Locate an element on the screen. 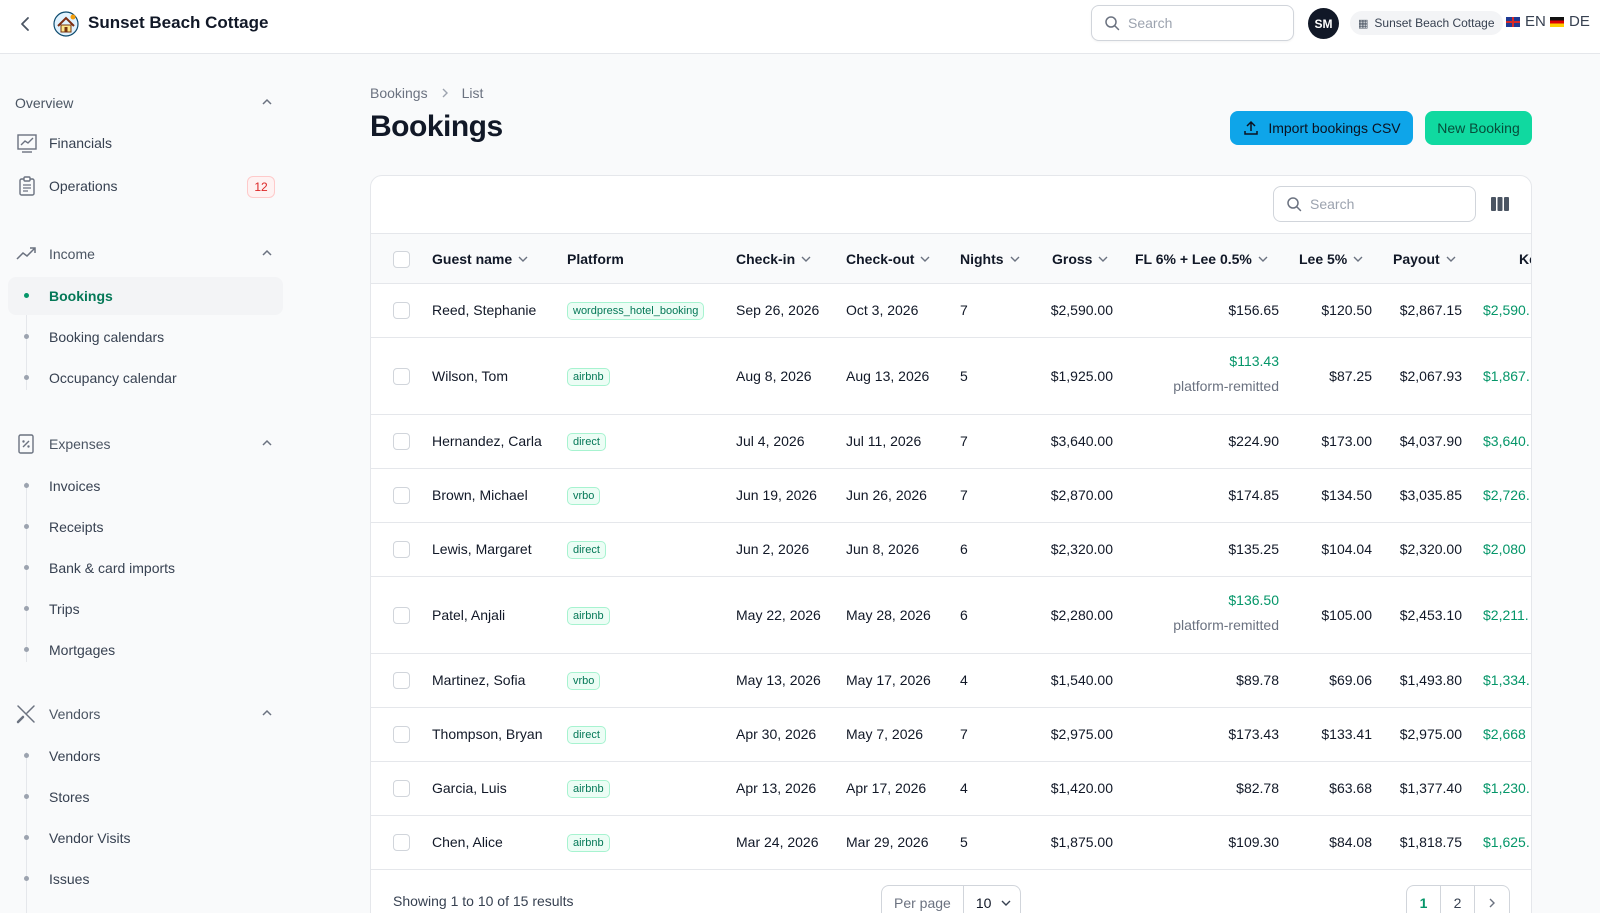  kept-cell: $3,640. is located at coordinates (1506, 441).